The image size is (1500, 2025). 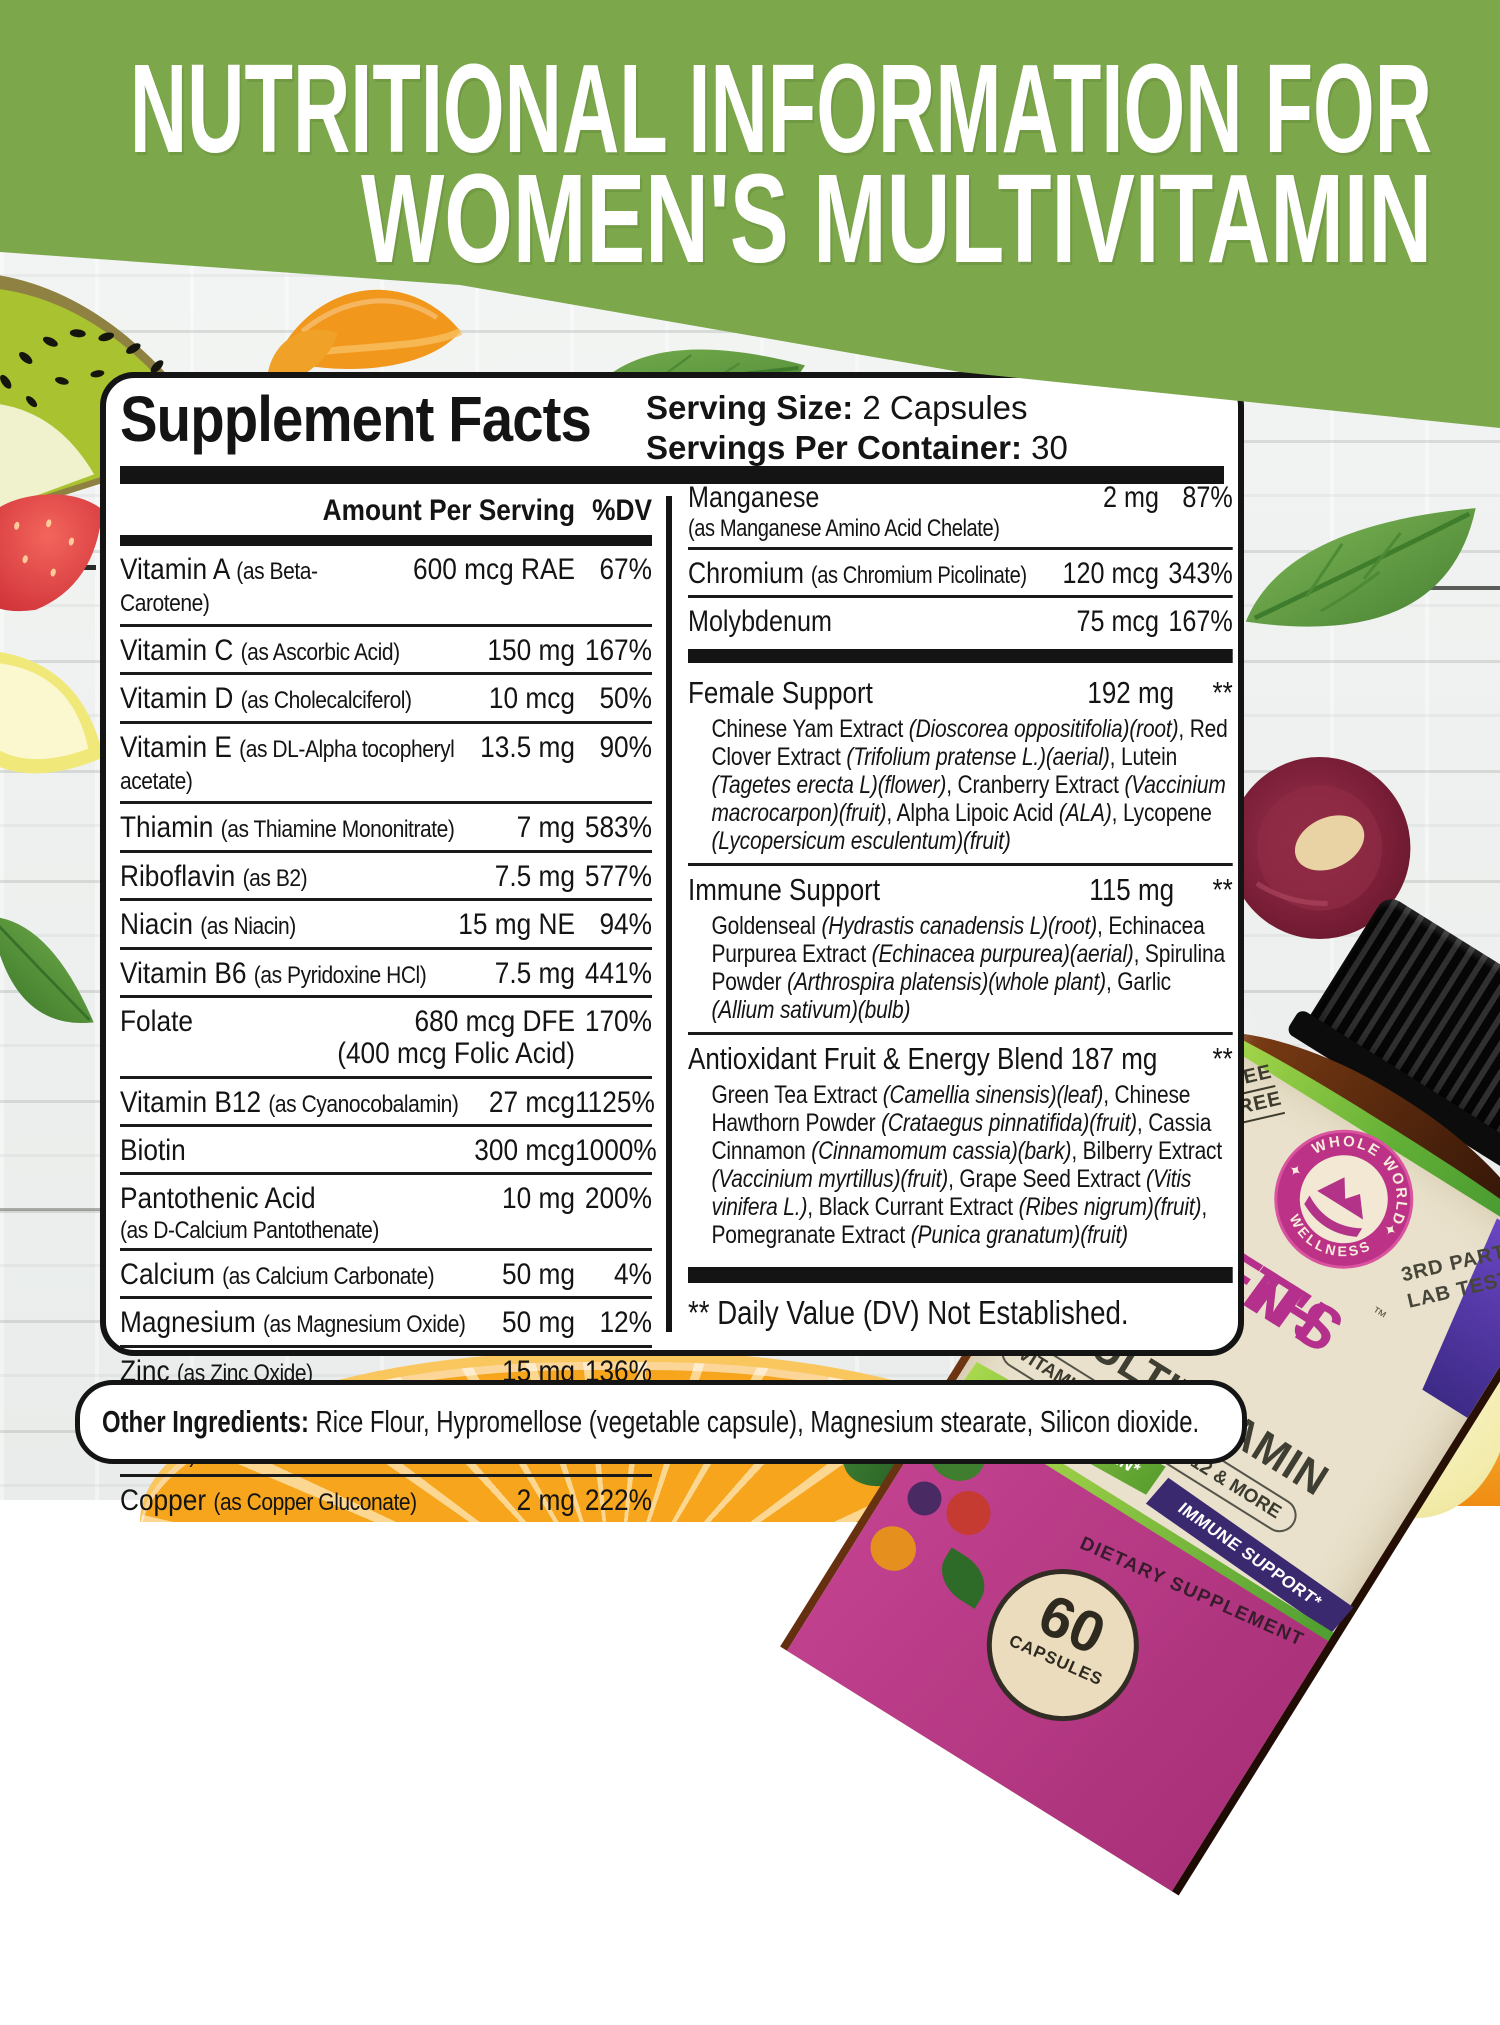 I want to click on nutrient-name: Chromium, so click(x=746, y=573).